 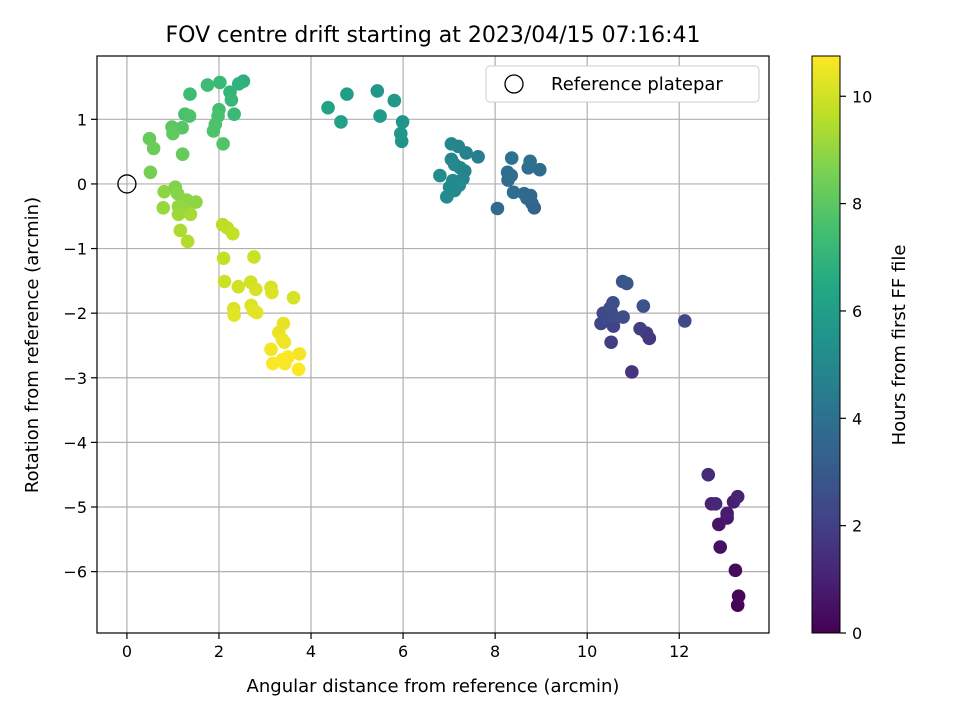 What do you see at coordinates (856, 365) in the screenshot?
I see `colorbar-ticks: 0 2 4 6 8 10` at bounding box center [856, 365].